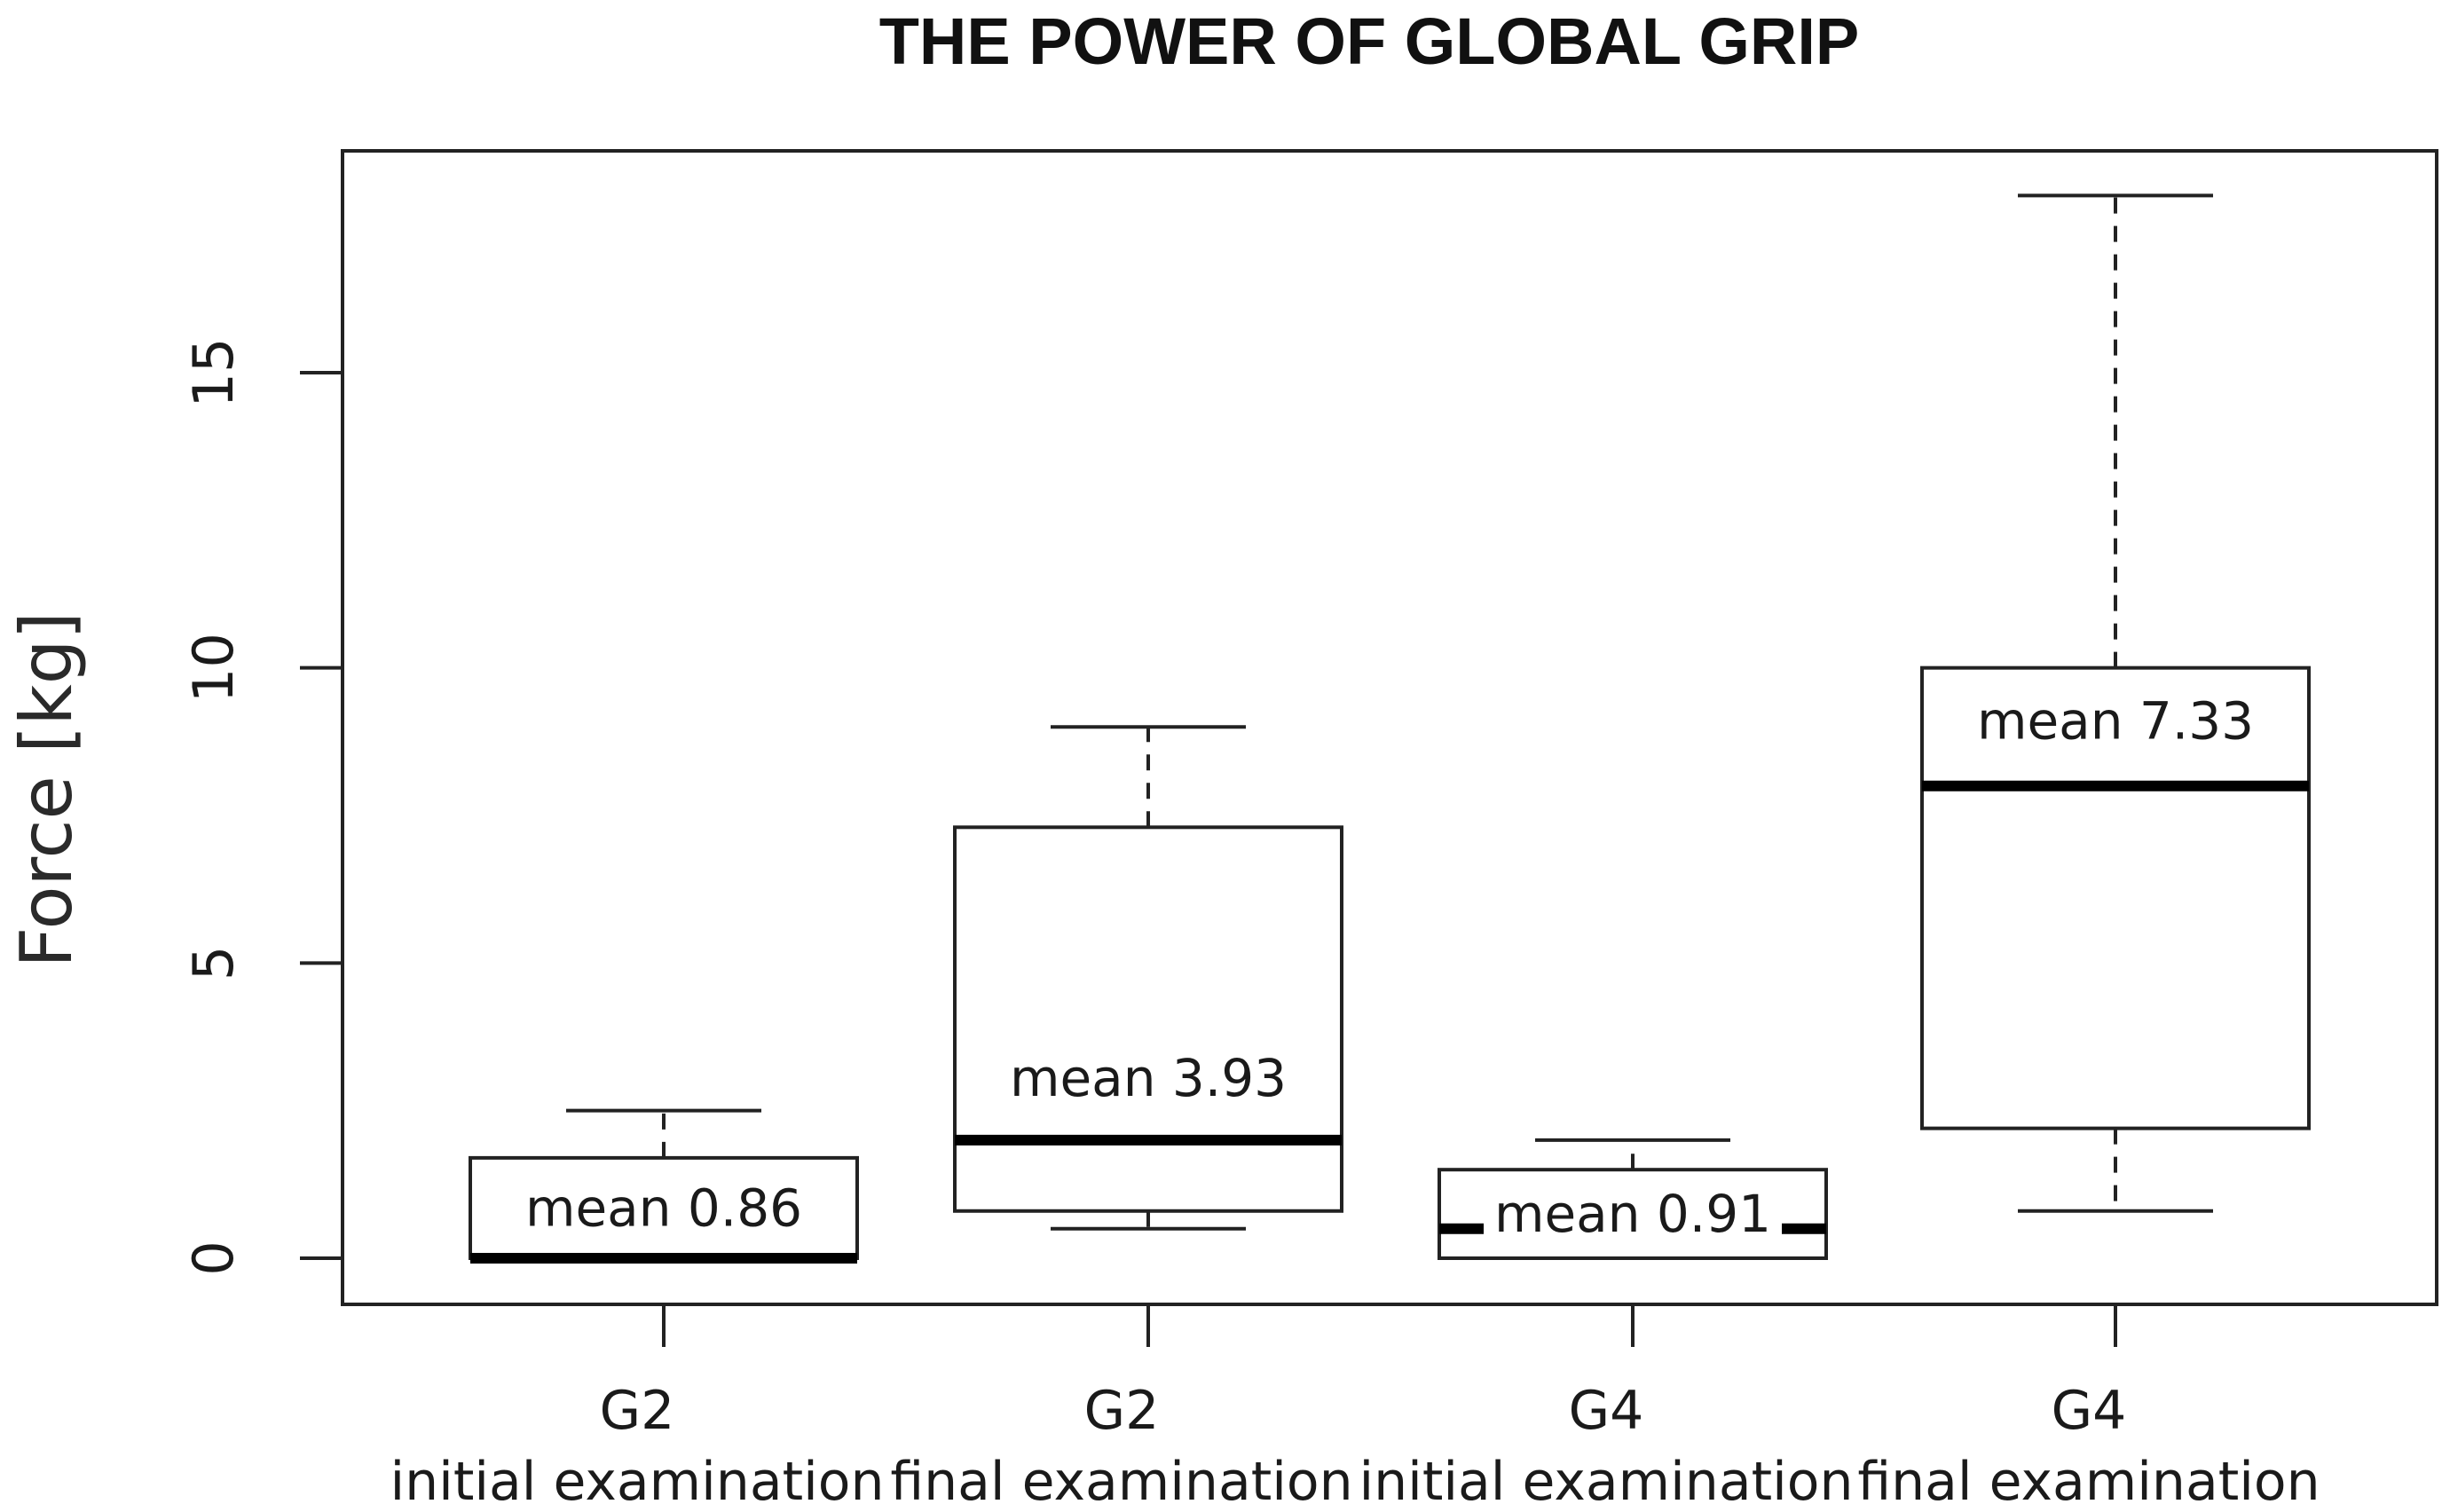 The image size is (2442, 1512). What do you see at coordinates (213, 668) in the screenshot?
I see `y-tick-label: 10` at bounding box center [213, 668].